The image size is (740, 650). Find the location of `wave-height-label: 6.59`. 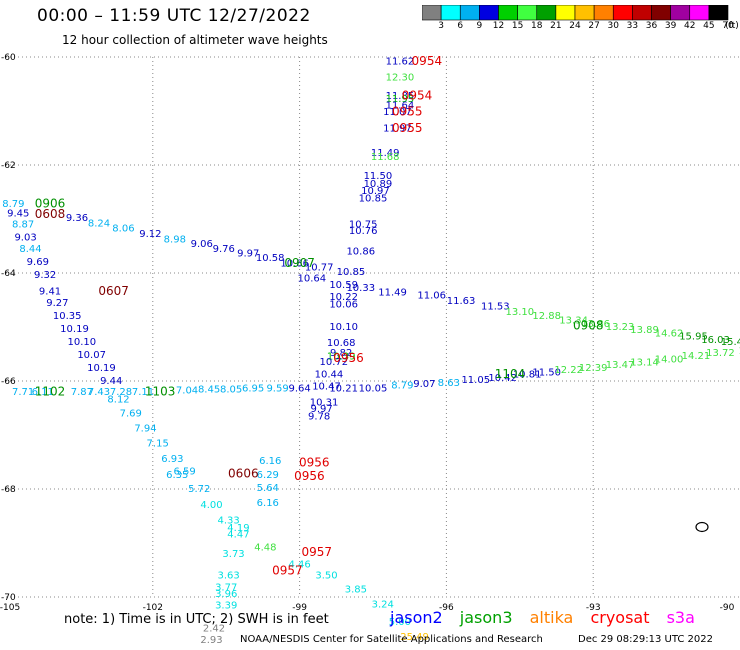

wave-height-label: 6.59 is located at coordinates (184, 472).